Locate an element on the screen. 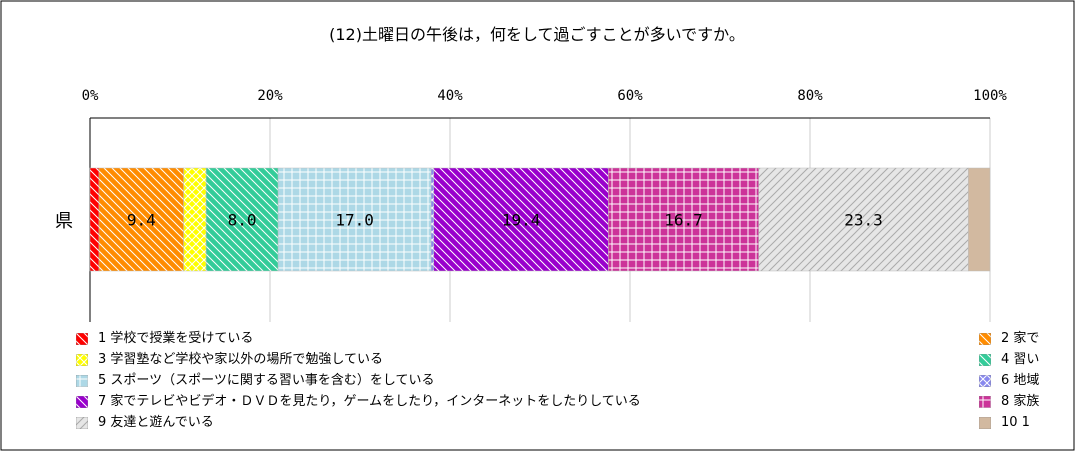 The height and width of the screenshot is (451, 1075). x-tick-label: 100% is located at coordinates (990, 96).